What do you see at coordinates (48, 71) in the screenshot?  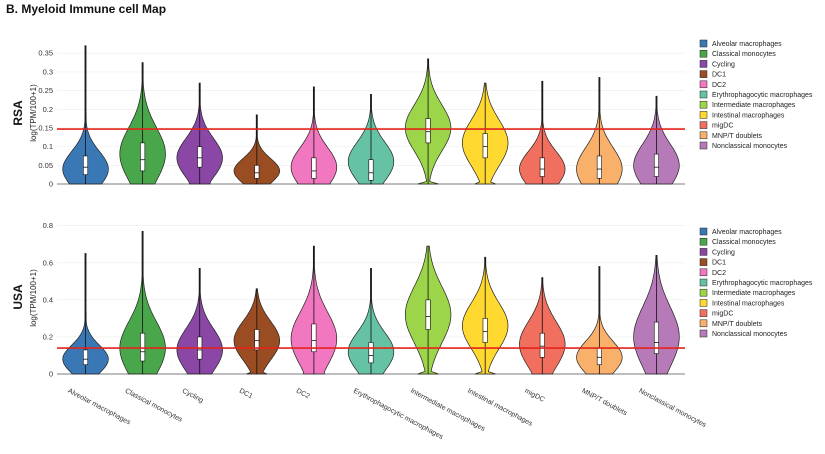 I see `y-tick-label: 0.3` at bounding box center [48, 71].